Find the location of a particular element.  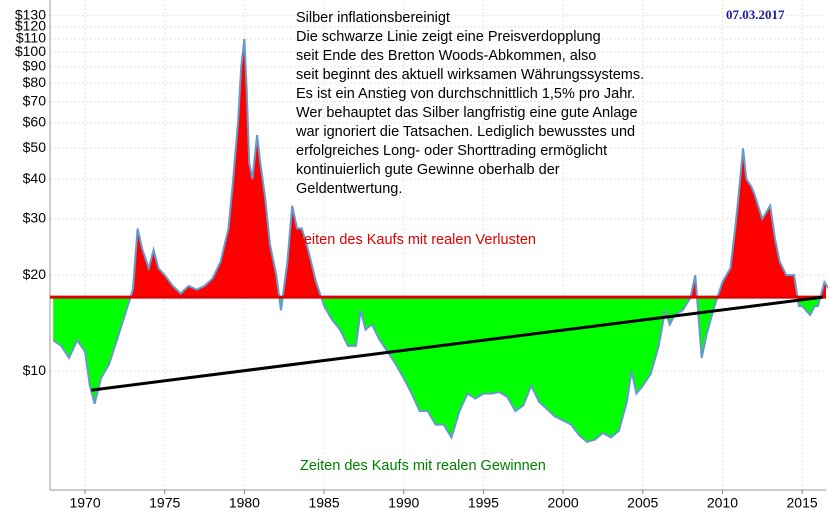

x-tick-label: 2005 is located at coordinates (642, 503).